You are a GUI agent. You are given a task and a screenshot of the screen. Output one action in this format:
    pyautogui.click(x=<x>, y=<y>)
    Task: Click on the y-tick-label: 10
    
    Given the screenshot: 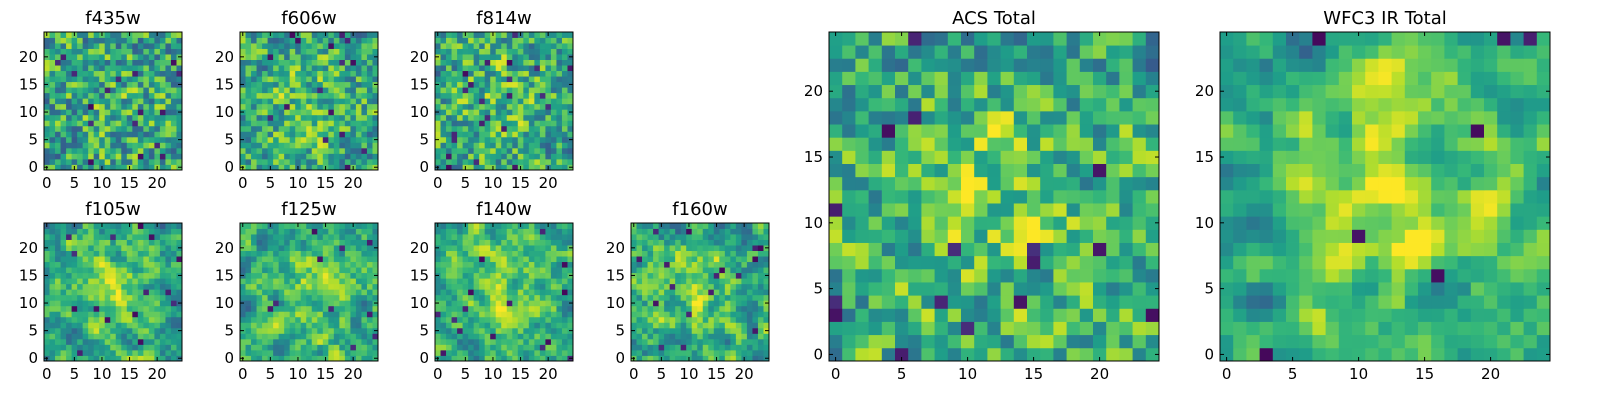 What is the action you would take?
    pyautogui.click(x=419, y=303)
    